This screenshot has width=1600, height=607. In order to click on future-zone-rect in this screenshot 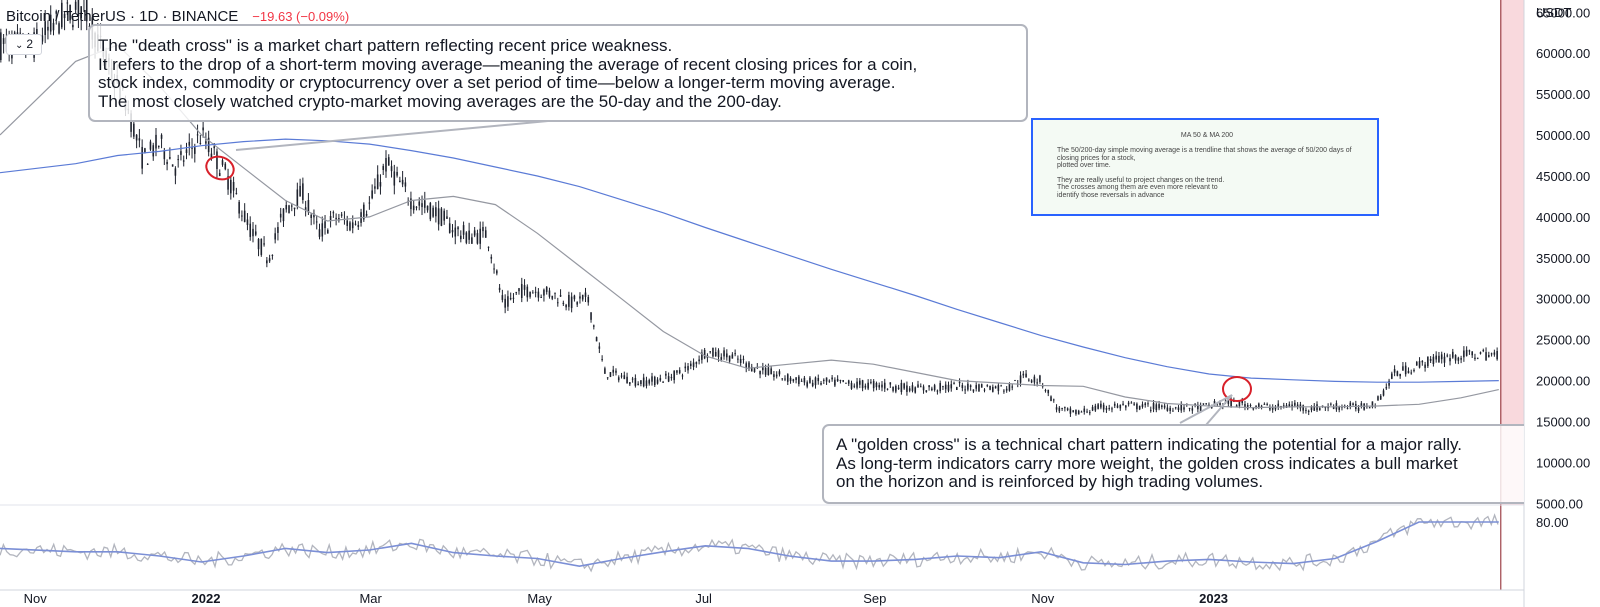, I will do `click(1512, 252)`.